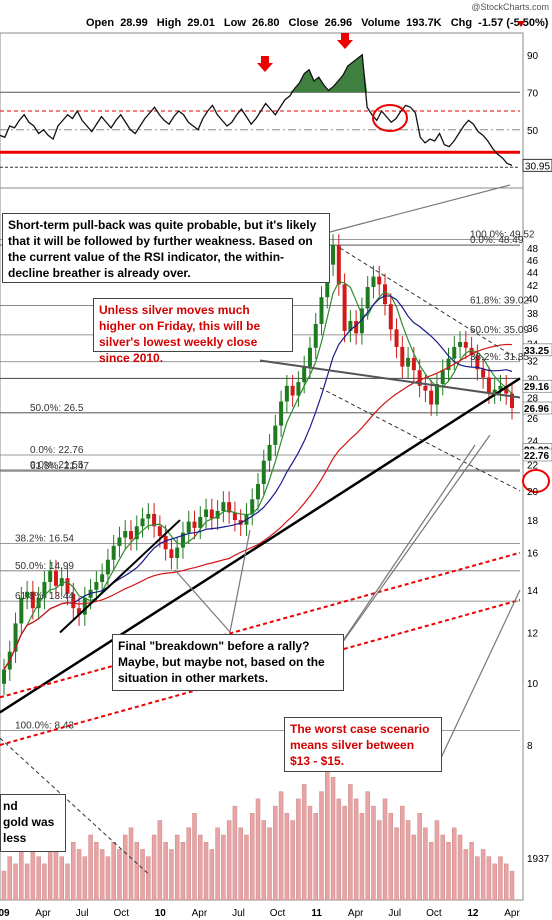  I want to click on low-label: Low, so click(235, 23).